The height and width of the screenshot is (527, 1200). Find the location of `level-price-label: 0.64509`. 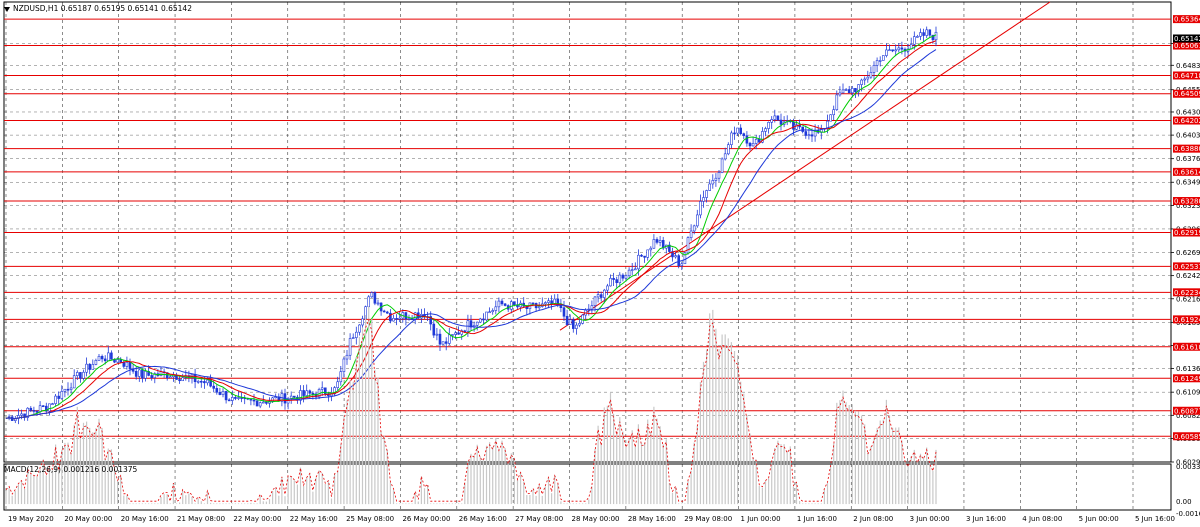

level-price-label: 0.64509 is located at coordinates (1187, 94).